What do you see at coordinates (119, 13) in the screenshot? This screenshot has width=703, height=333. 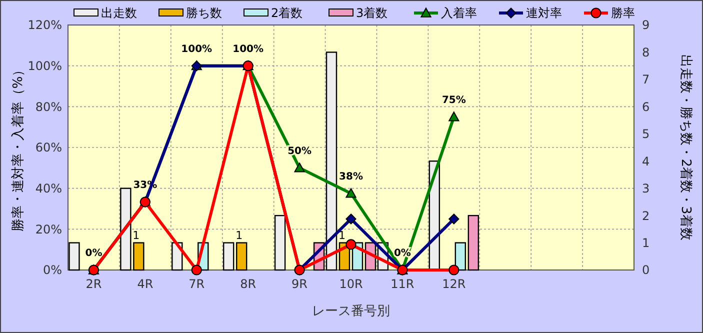 I see `legend-label: 出走数` at bounding box center [119, 13].